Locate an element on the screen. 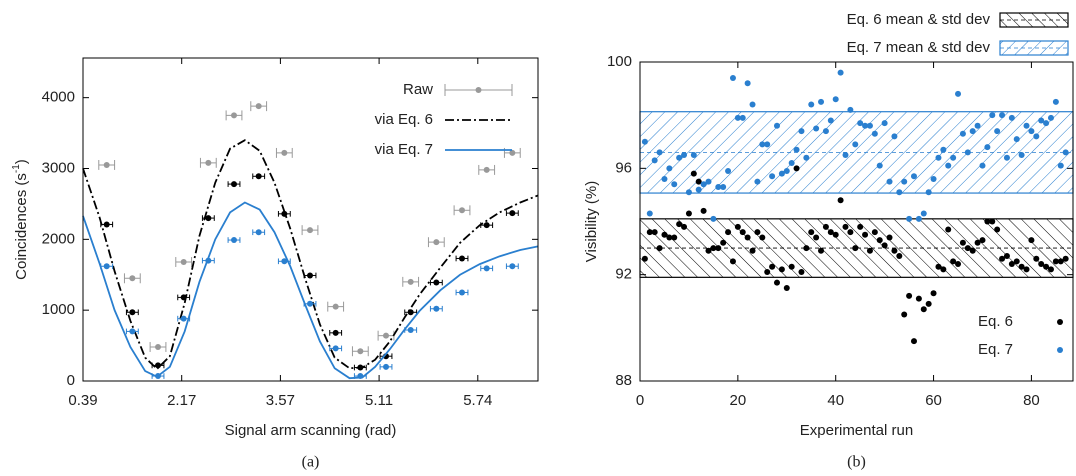  y-tick-label: 1000 is located at coordinates (58, 309).